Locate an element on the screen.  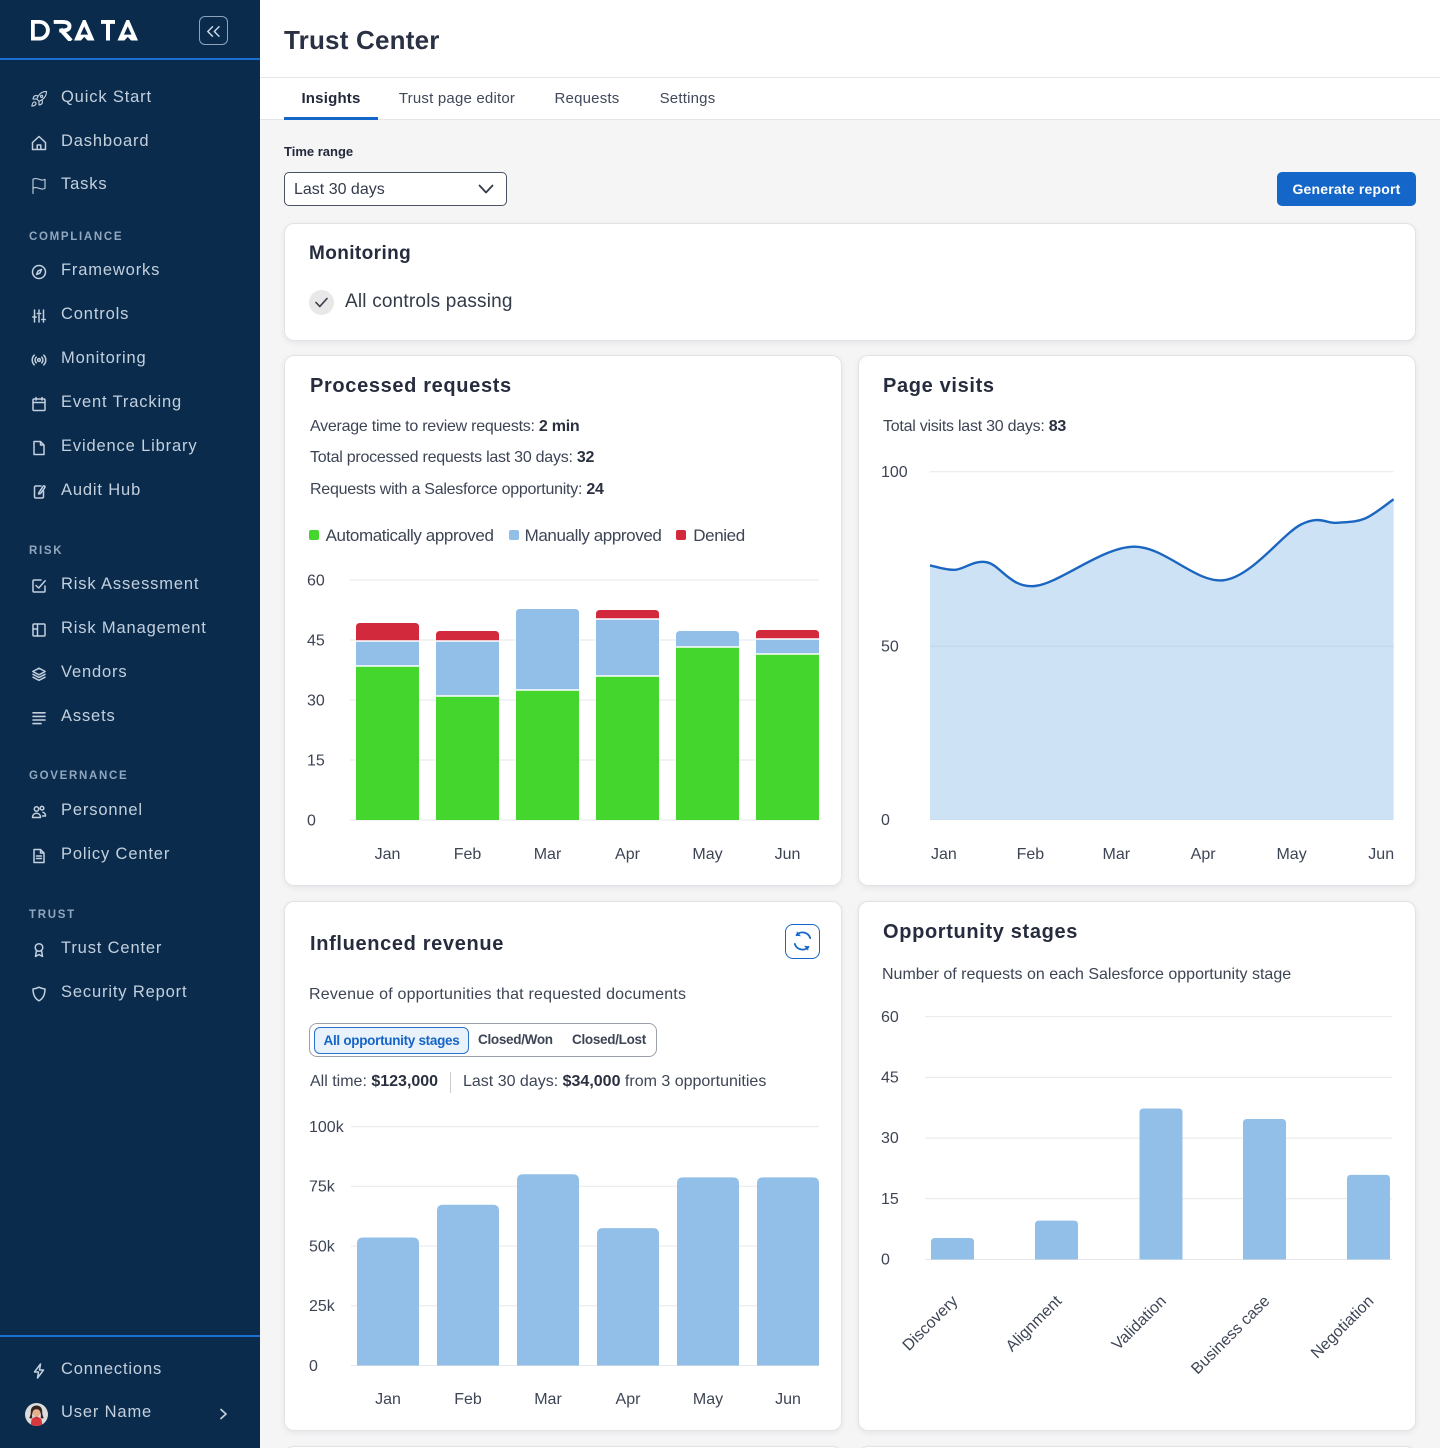
svg-text: 100k is located at coordinates (327, 1127).